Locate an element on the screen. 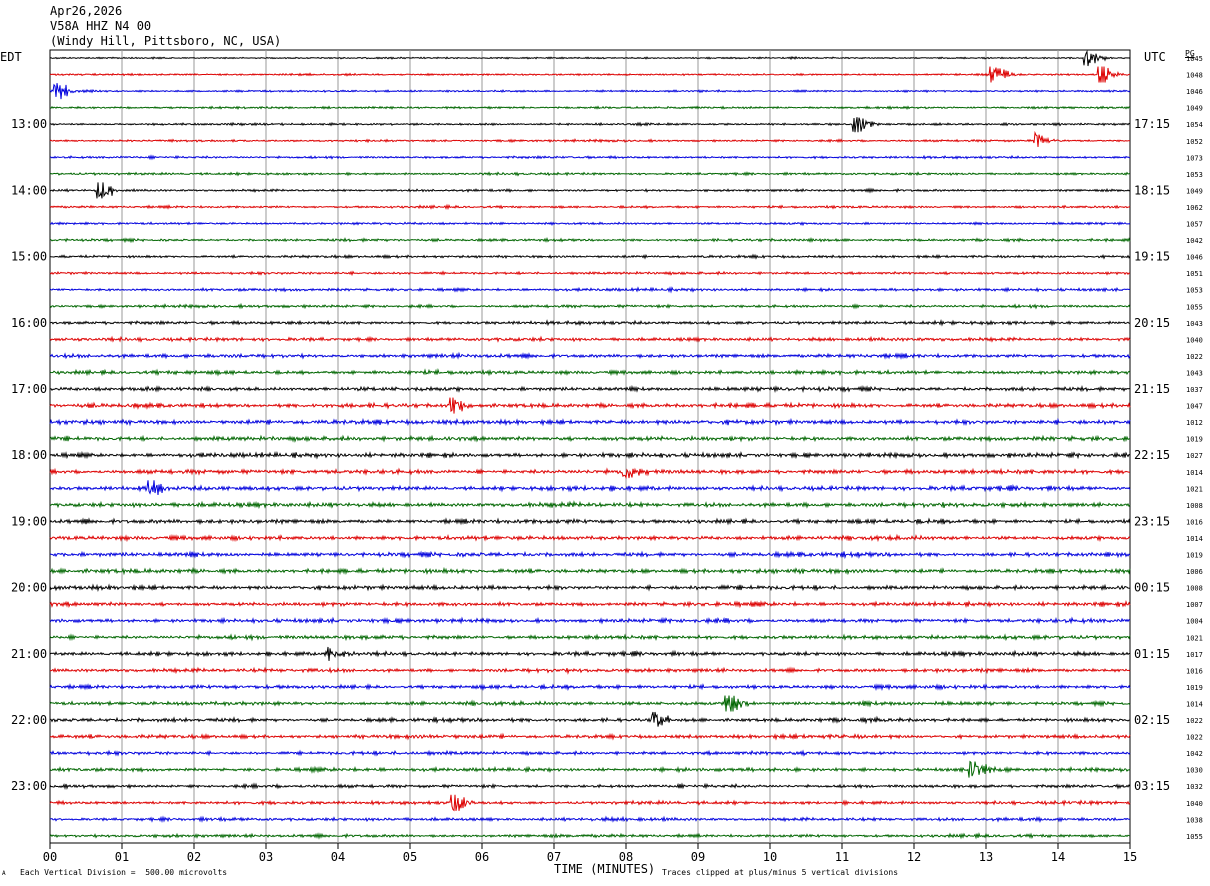 The image size is (1210, 886). trace-value-label: 1057 is located at coordinates (1194, 225).